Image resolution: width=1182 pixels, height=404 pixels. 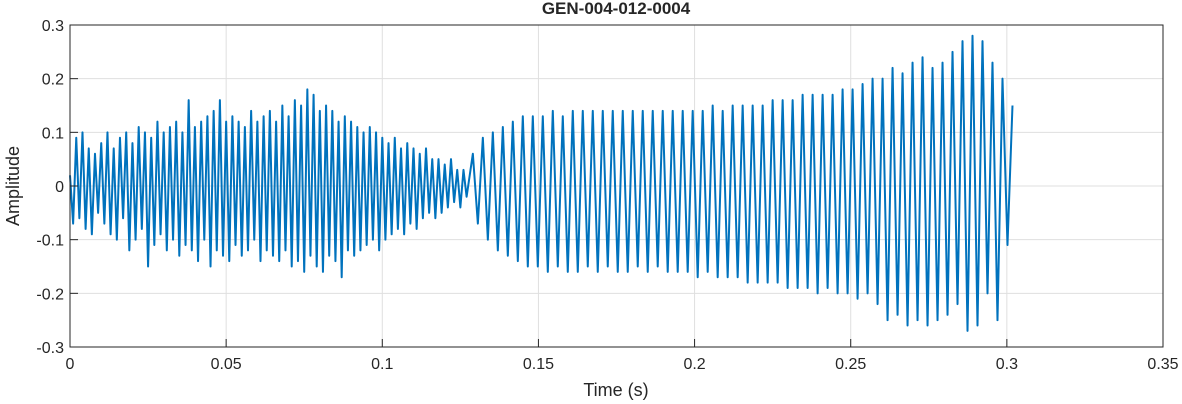 What do you see at coordinates (13, 186) in the screenshot?
I see `y-axis-label: Amplitude` at bounding box center [13, 186].